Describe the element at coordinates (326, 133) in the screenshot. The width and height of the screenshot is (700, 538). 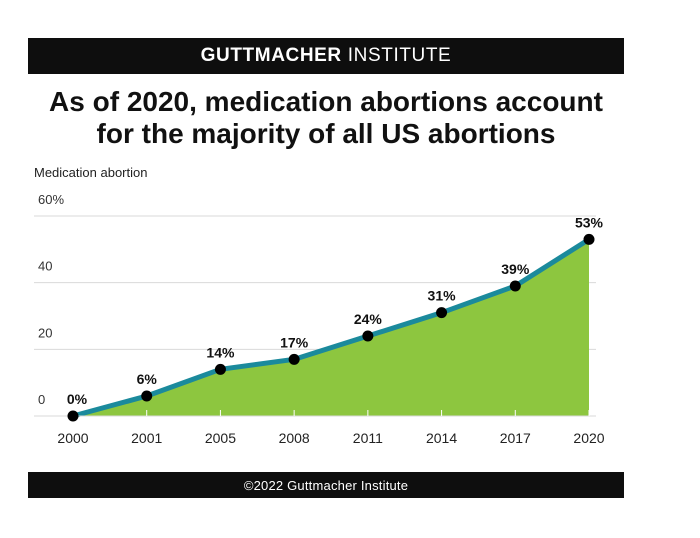
I see `headline-line-2: for the majority of all US abortions` at that location.